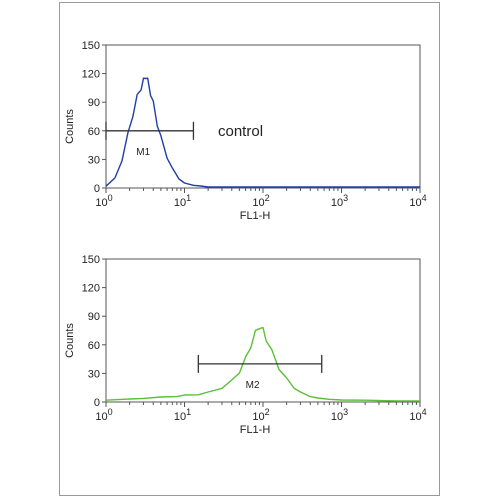 This screenshot has width=500, height=500. I want to click on gate-label: M1, so click(143, 152).